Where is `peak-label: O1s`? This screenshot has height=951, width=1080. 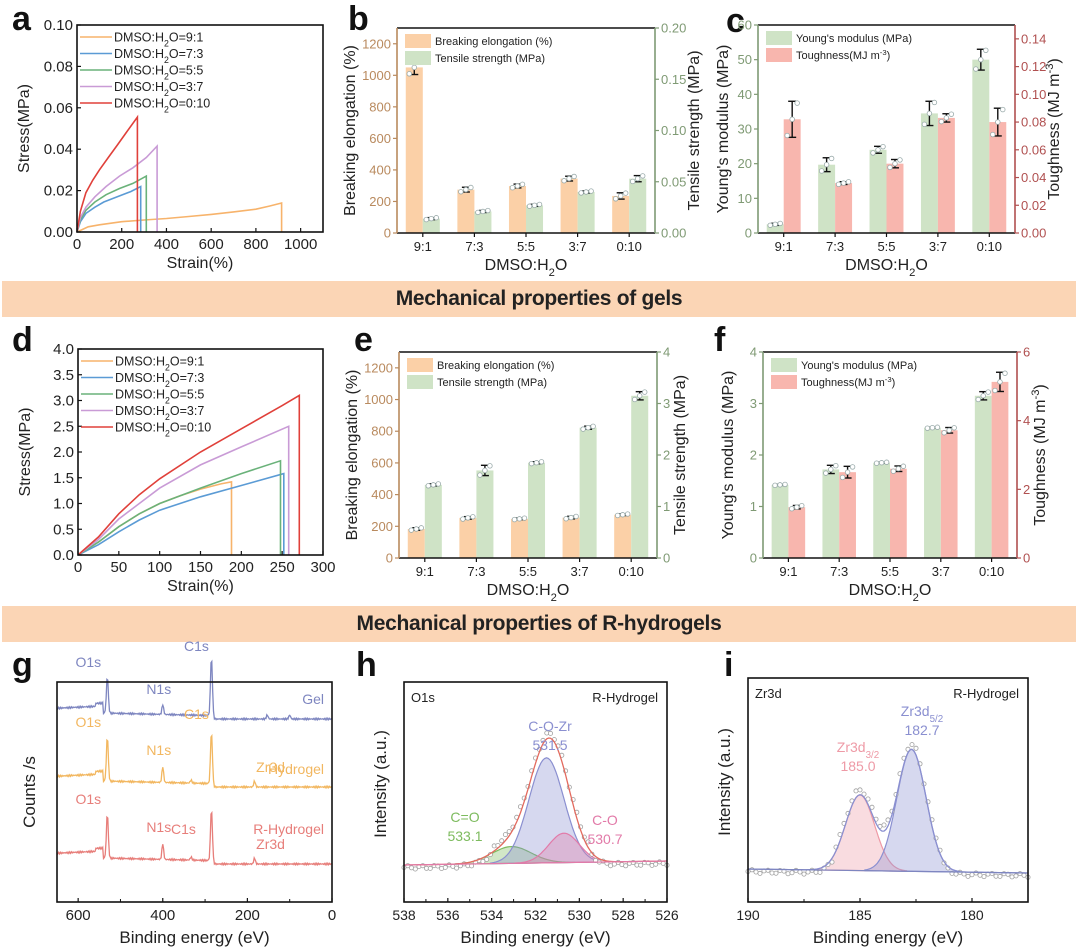 peak-label: O1s is located at coordinates (89, 799).